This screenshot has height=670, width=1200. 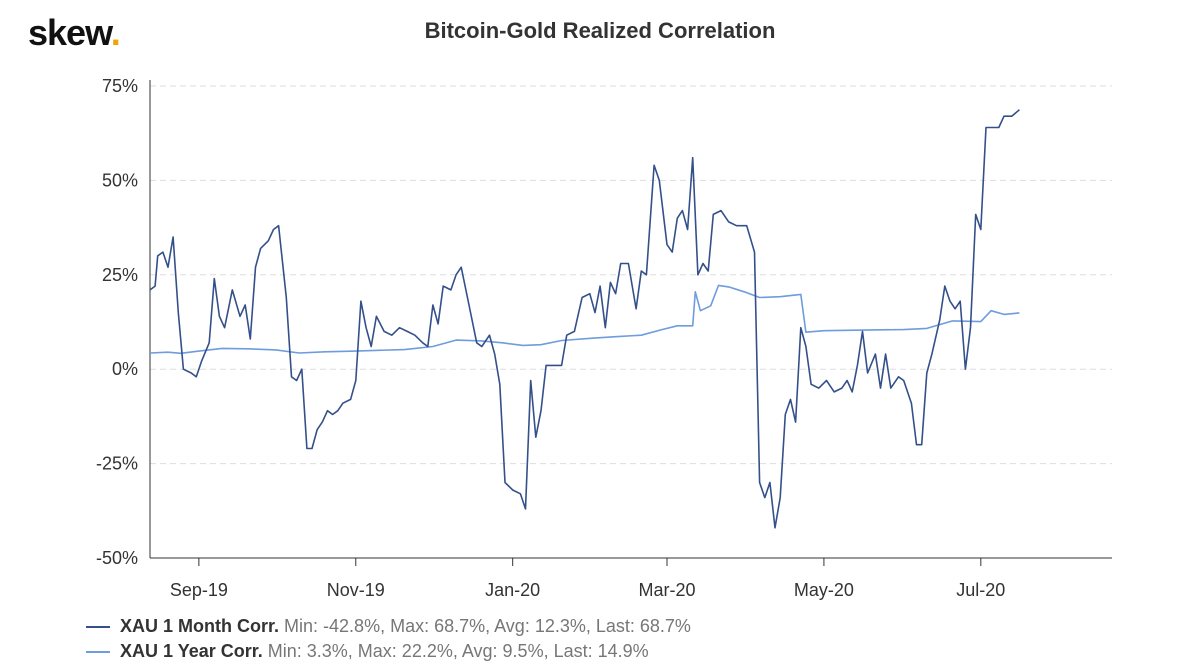 What do you see at coordinates (600, 30) in the screenshot?
I see `chart-title: Bitcoin-Gold Realized Correlation` at bounding box center [600, 30].